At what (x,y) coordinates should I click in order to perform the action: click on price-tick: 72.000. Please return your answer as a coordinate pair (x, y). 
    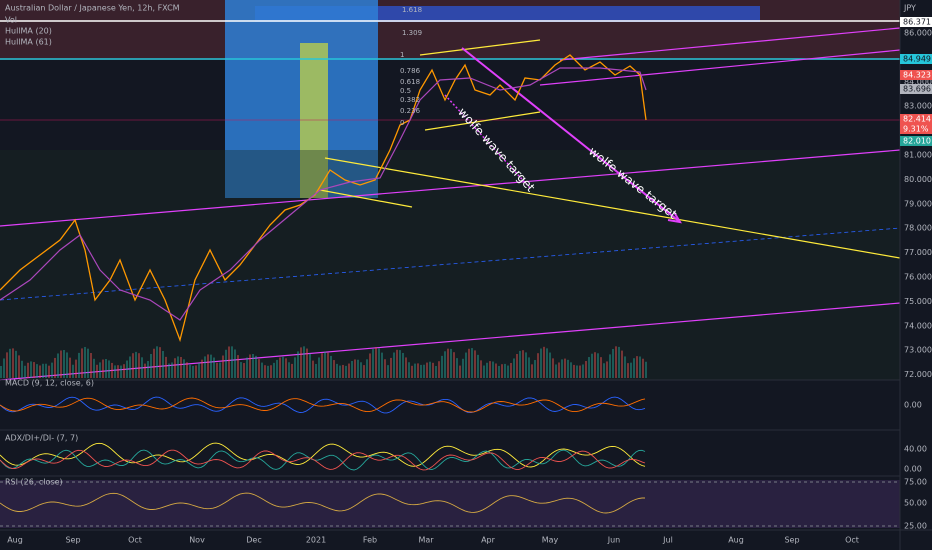
    Looking at the image, I should click on (918, 374).